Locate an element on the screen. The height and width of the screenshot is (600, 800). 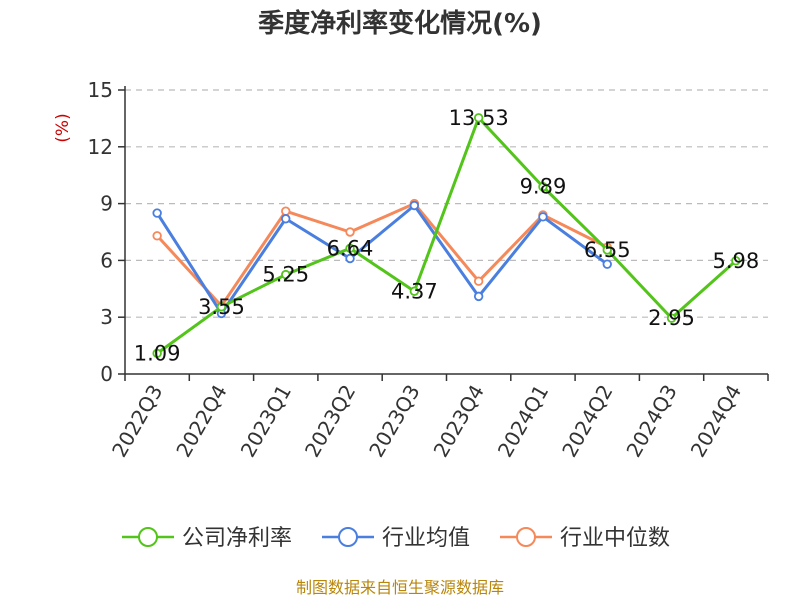
data-label: 2.95 is located at coordinates (671, 318).